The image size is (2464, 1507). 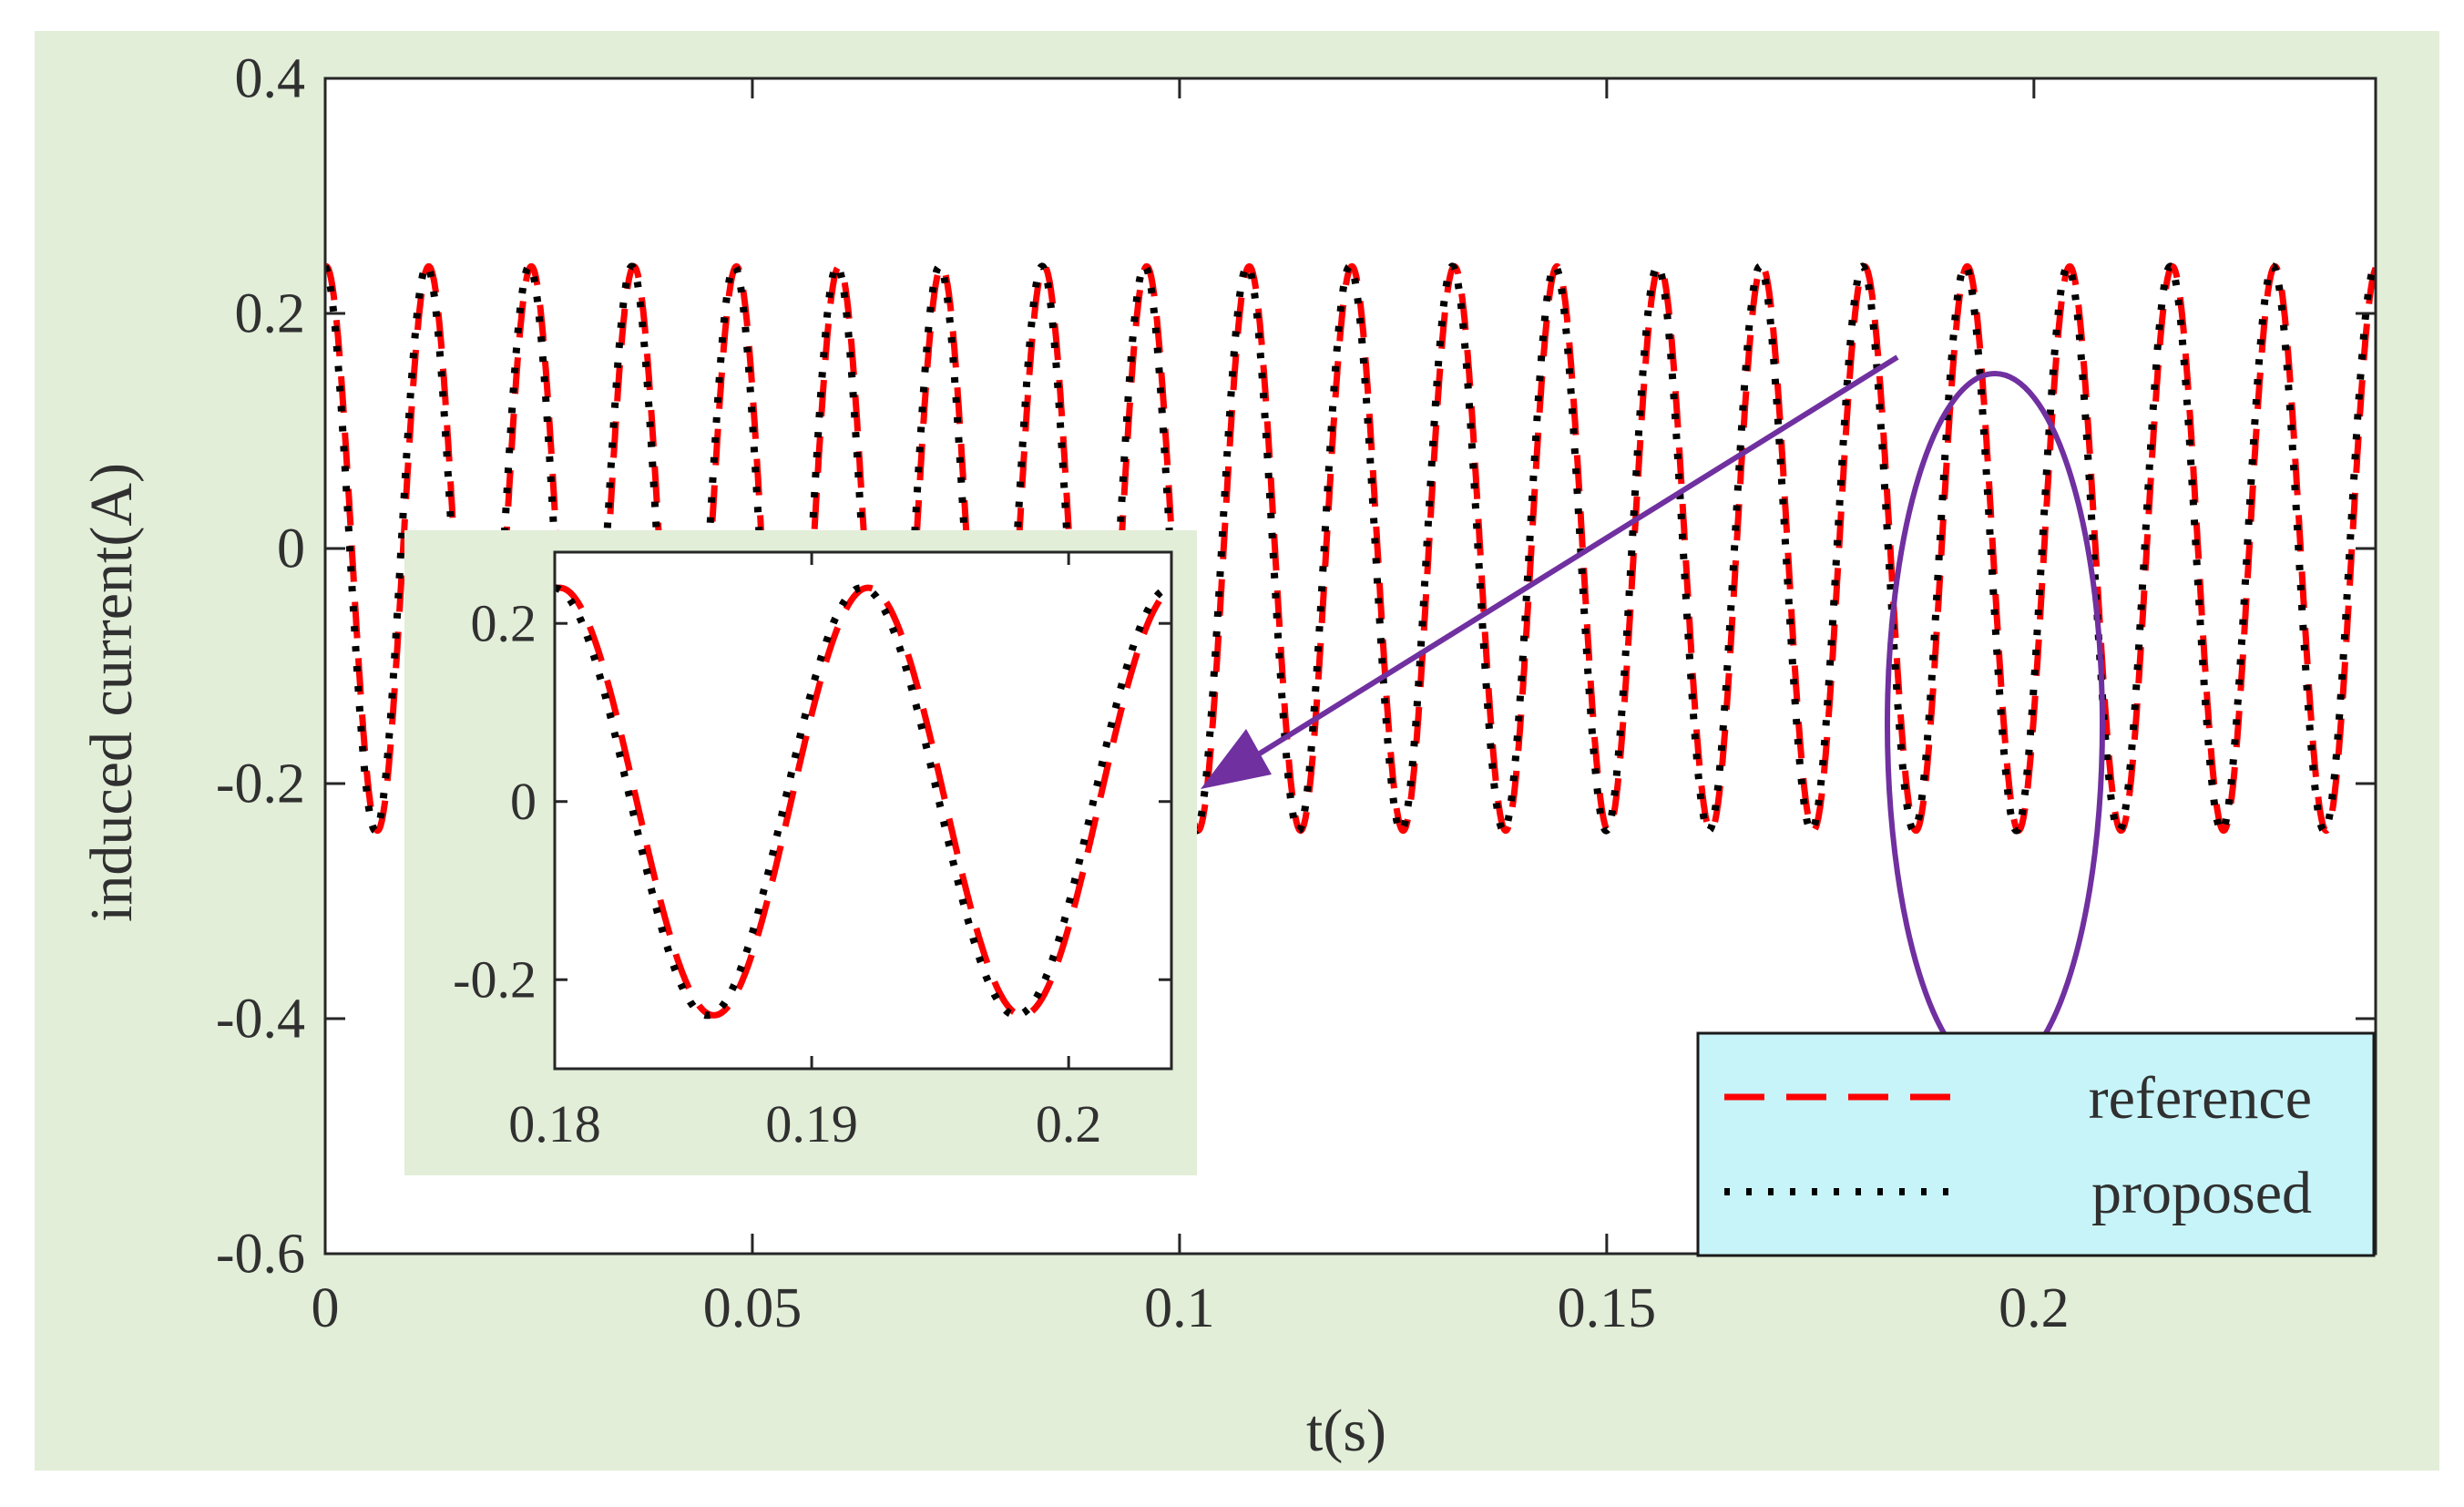 What do you see at coordinates (260, 1019) in the screenshot?
I see `main-ytick-label: -0.4` at bounding box center [260, 1019].